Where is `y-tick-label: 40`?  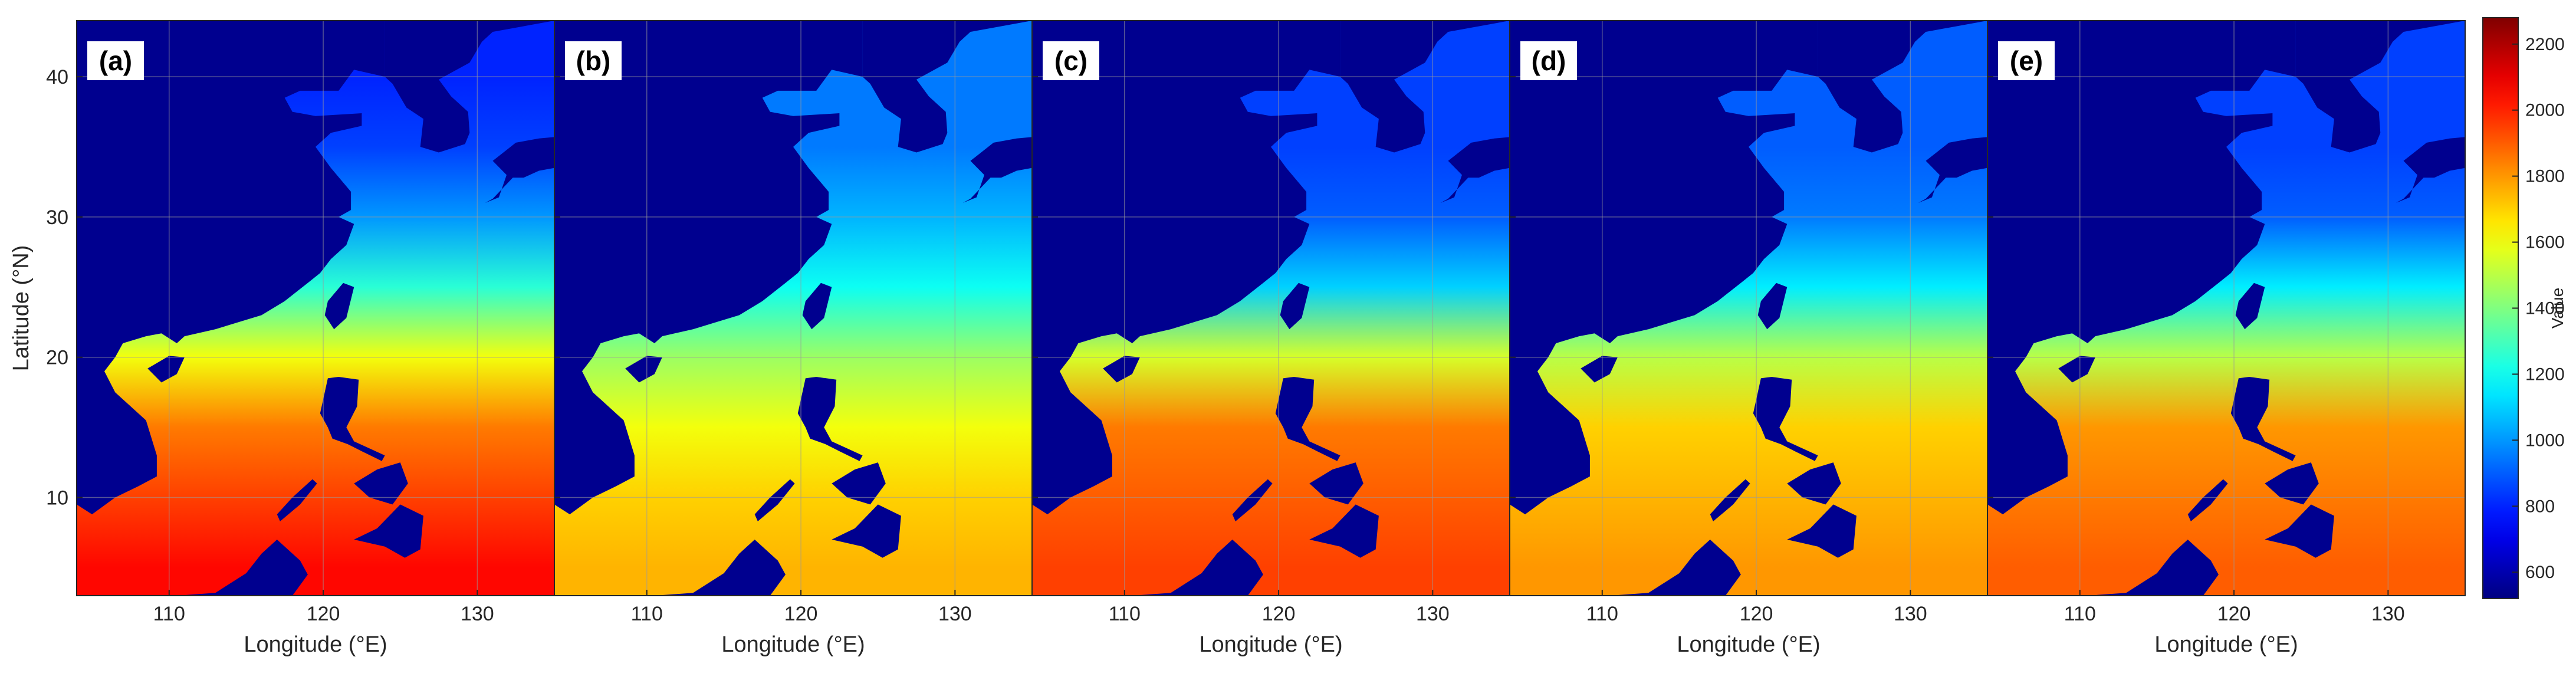
y-tick-label: 40 is located at coordinates (57, 77).